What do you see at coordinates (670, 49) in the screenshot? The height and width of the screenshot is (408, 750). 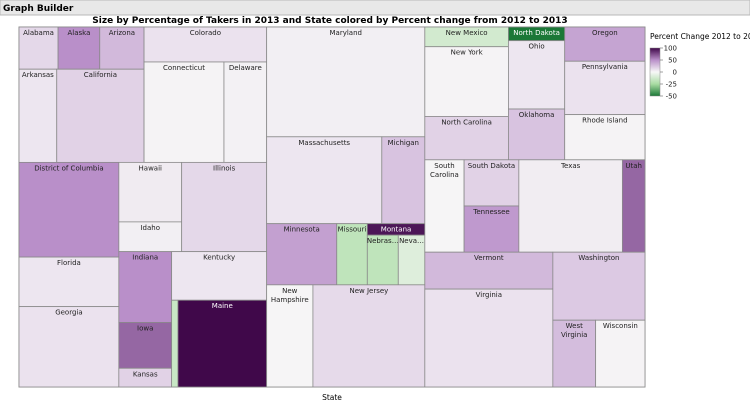 I see `legend-tick-label: 100` at bounding box center [670, 49].